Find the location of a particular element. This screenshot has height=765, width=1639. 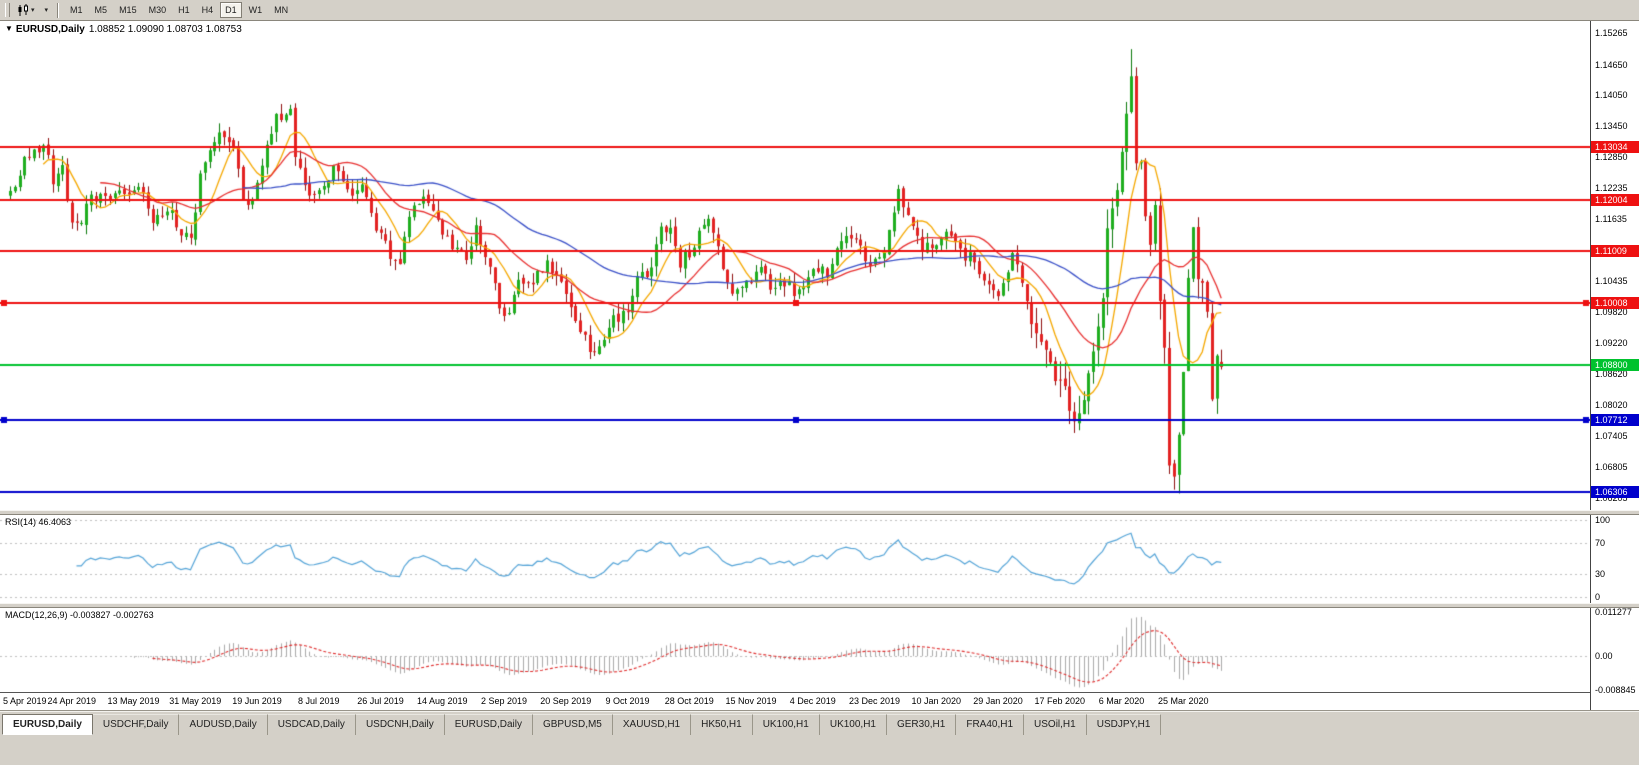

timeframe-button-mn: MN is located at coordinates (281, 10).